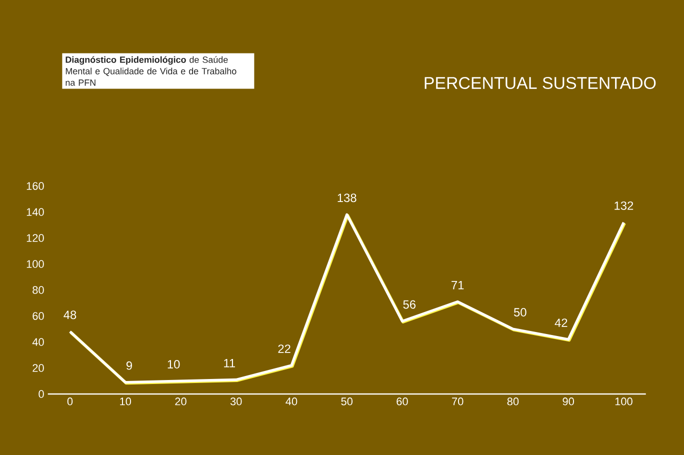 This screenshot has width=684, height=455. What do you see at coordinates (35, 264) in the screenshot?
I see `y-tick-label: 100` at bounding box center [35, 264].